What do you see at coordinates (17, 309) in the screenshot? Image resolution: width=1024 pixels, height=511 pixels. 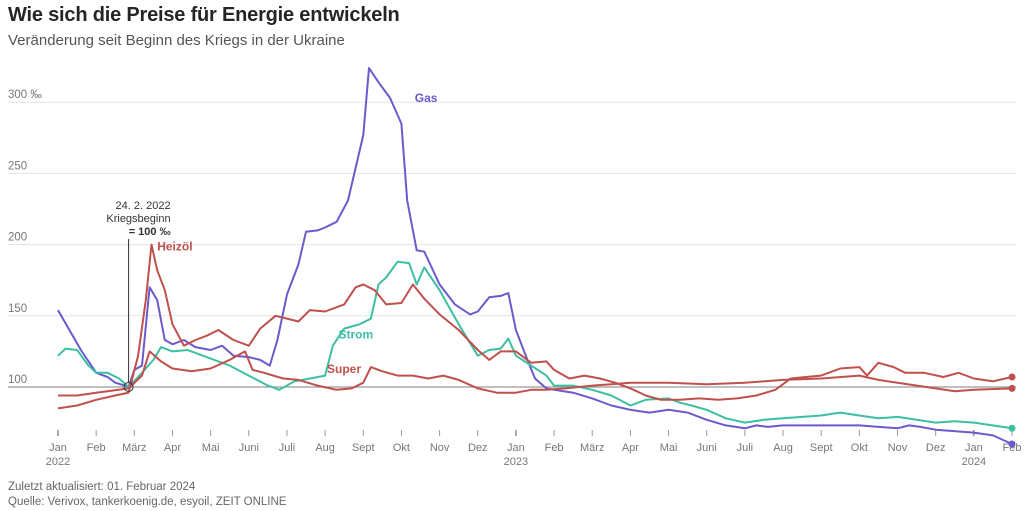 I see `y-tick-label: 150` at bounding box center [17, 309].